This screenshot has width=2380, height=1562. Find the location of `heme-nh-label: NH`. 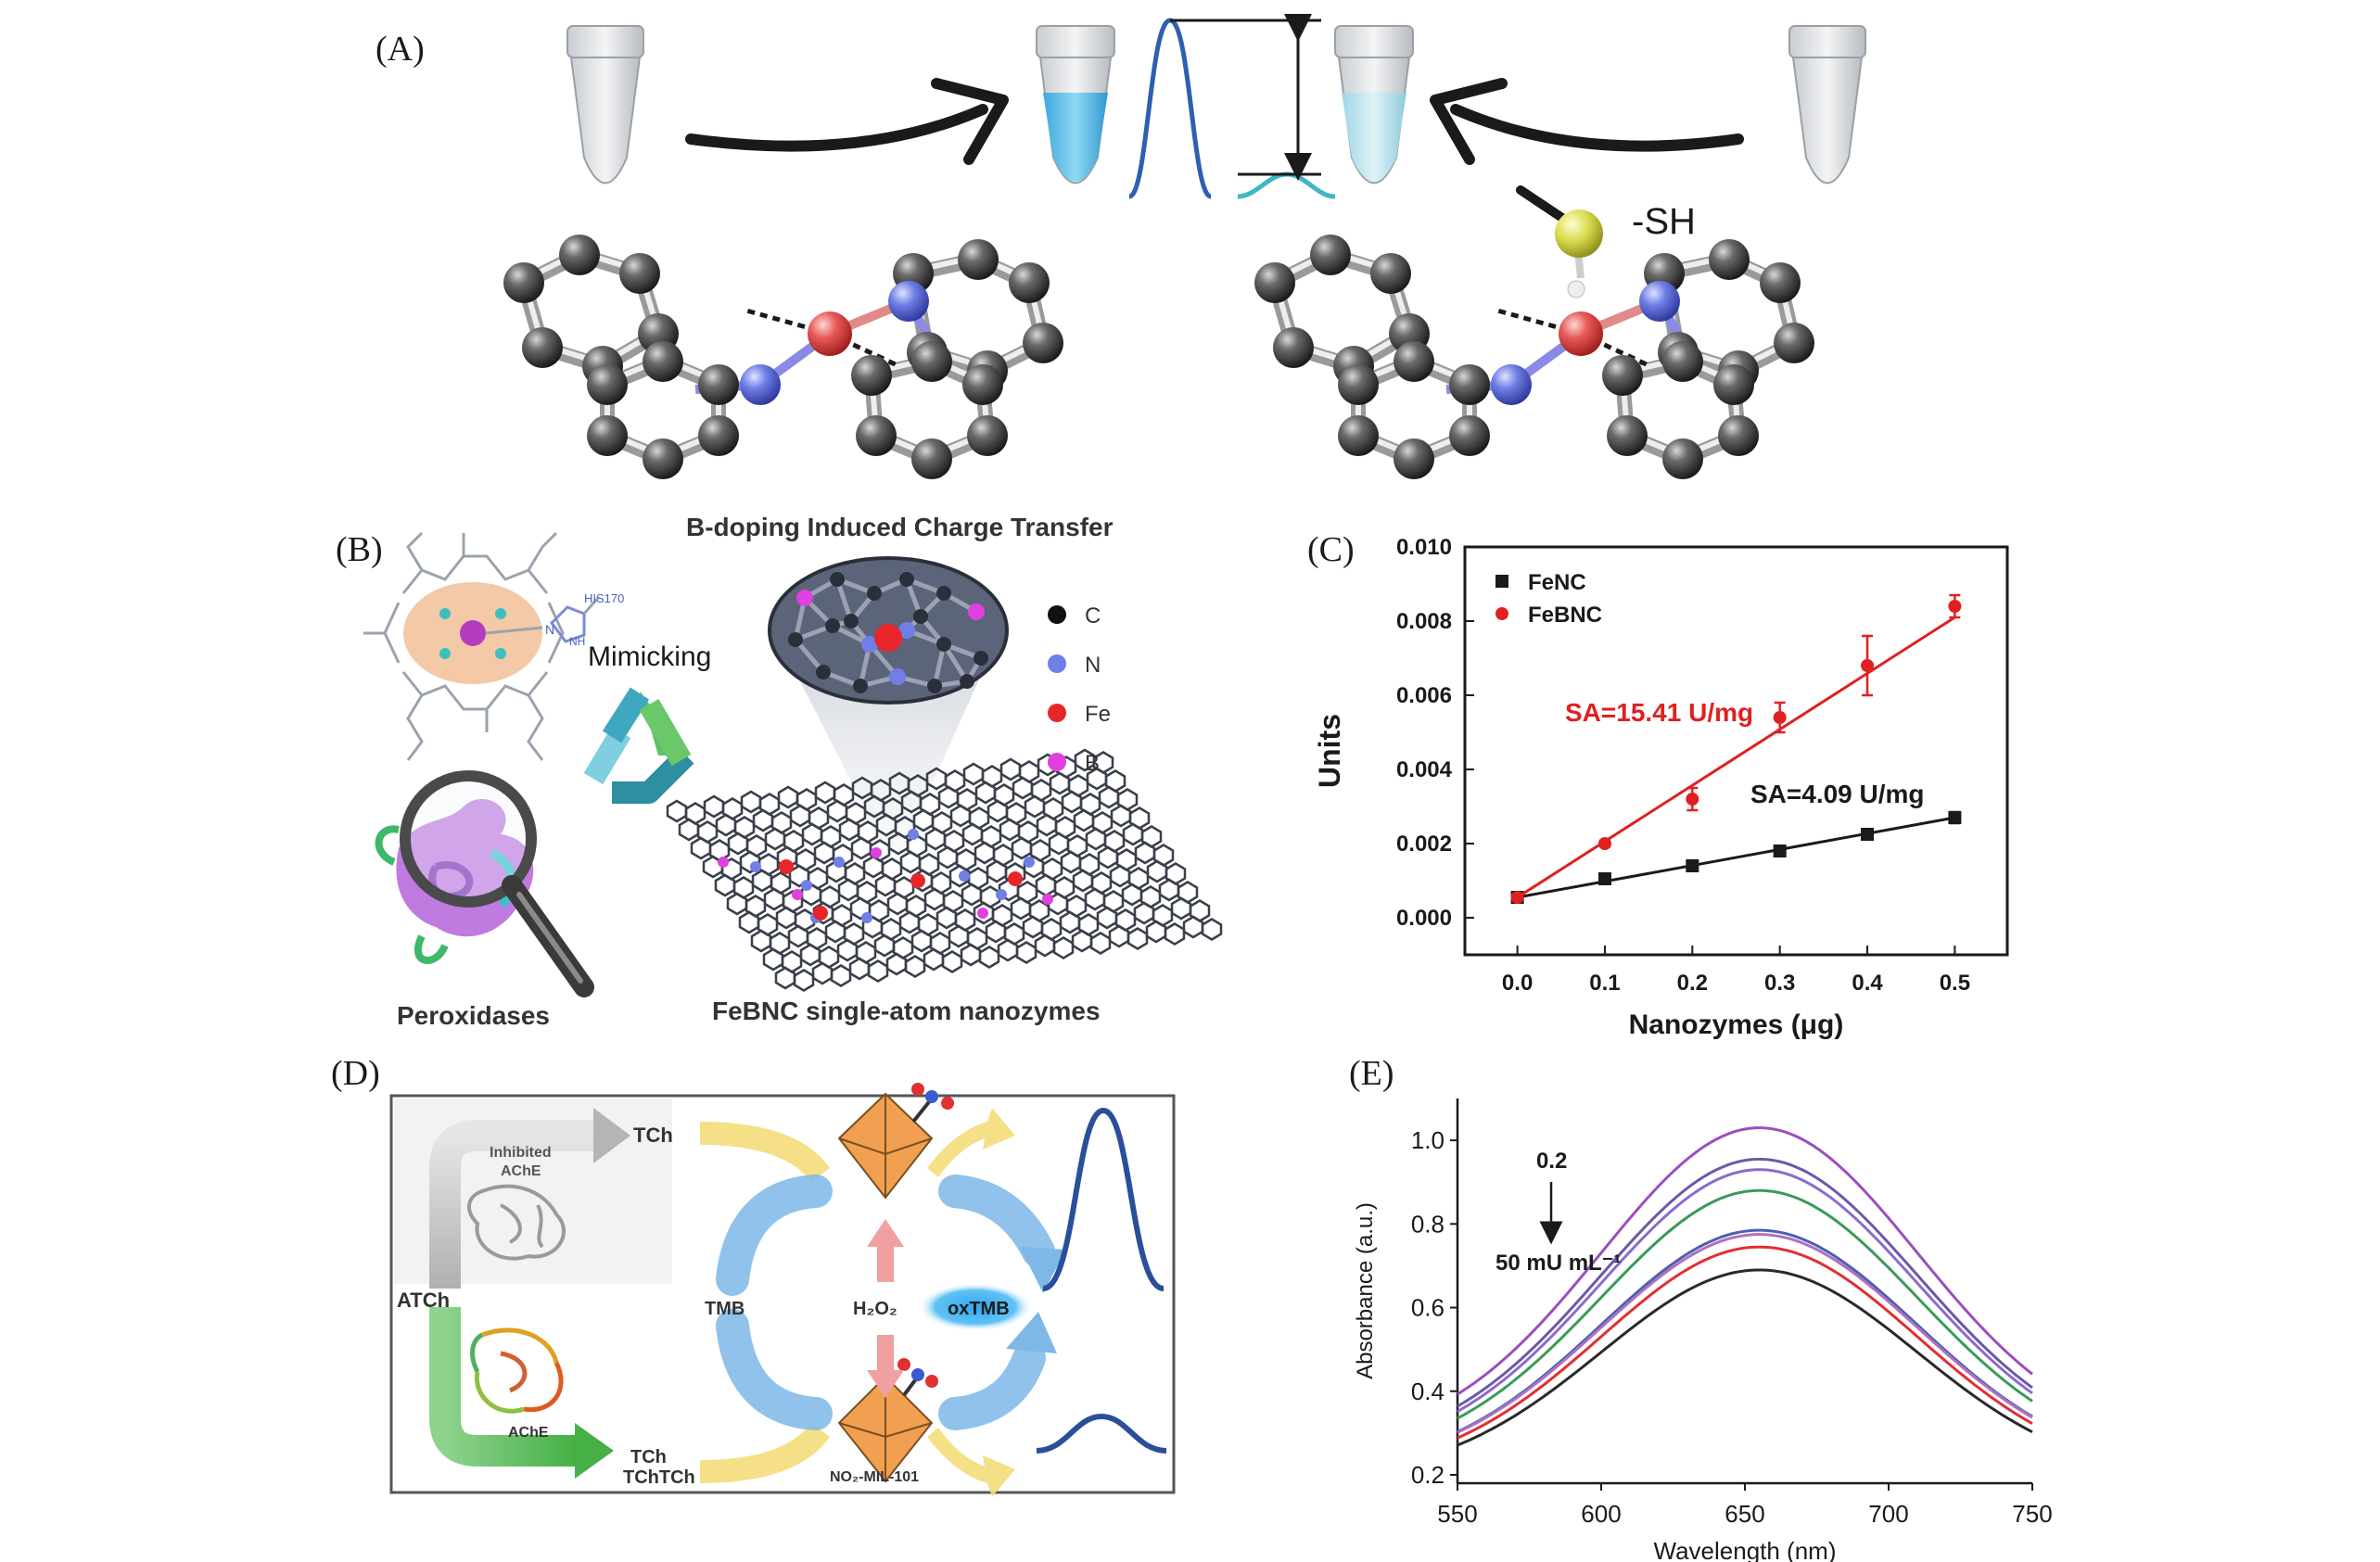

heme-nh-label: NH is located at coordinates (577, 641).